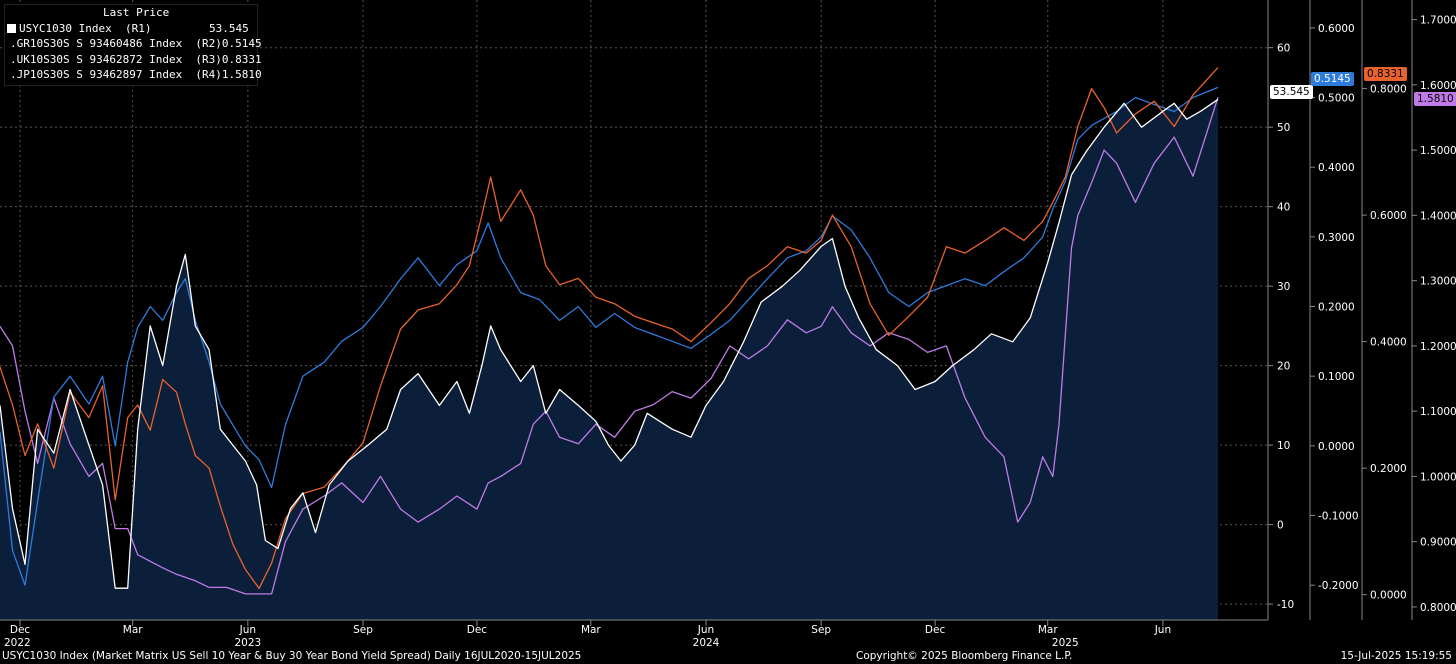 This screenshot has height=664, width=1456. I want to click on legend-value: 1.5810, so click(241, 74).